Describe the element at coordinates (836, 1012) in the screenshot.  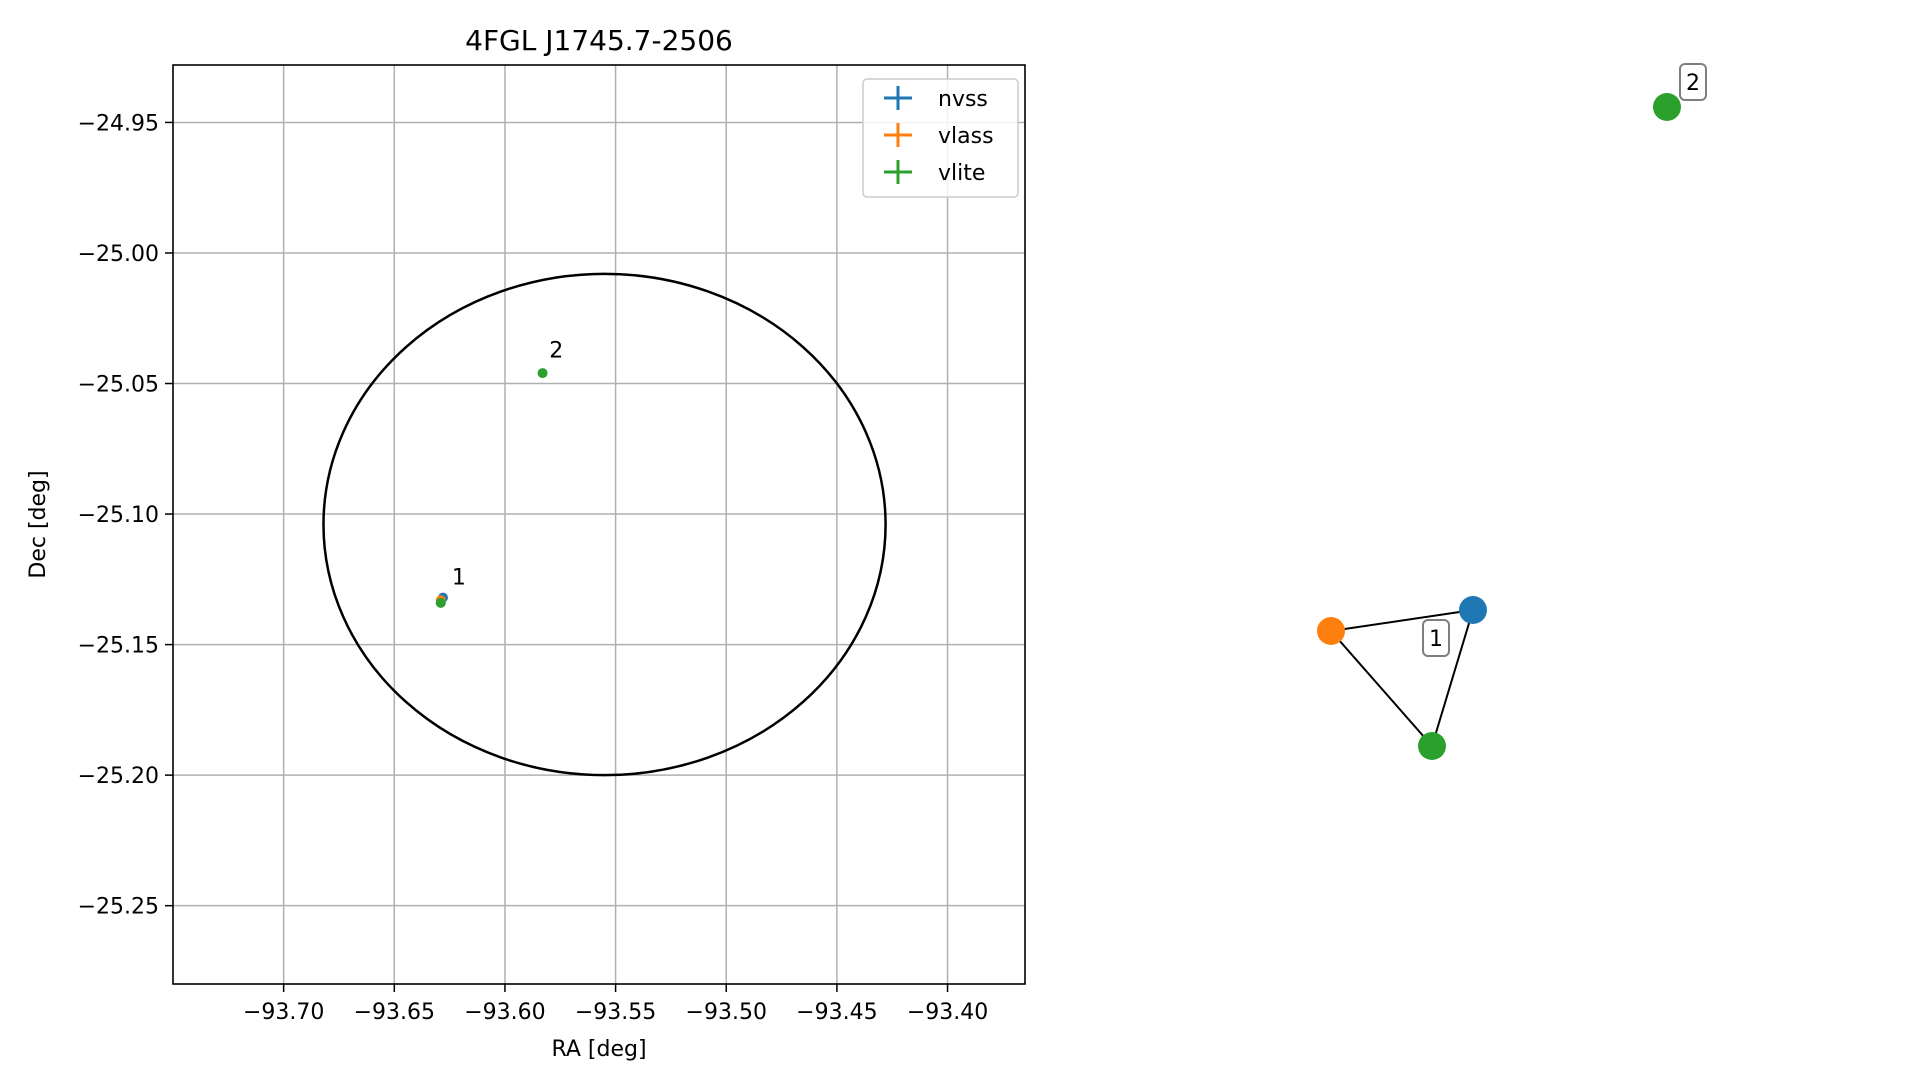
I see `x-tick-label: −93.45` at that location.